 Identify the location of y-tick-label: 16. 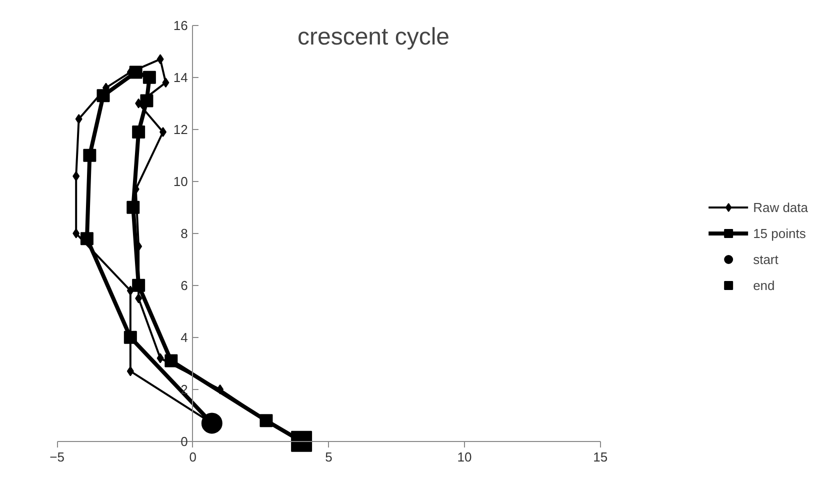
(180, 25).